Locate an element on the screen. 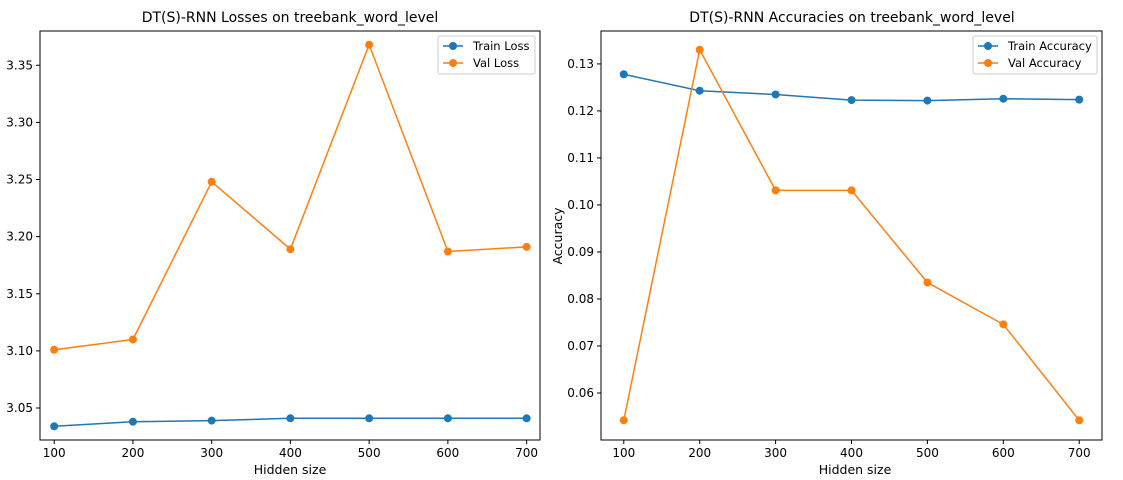 This screenshot has width=1123, height=480. loss-xtick-label: 700 is located at coordinates (526, 453).